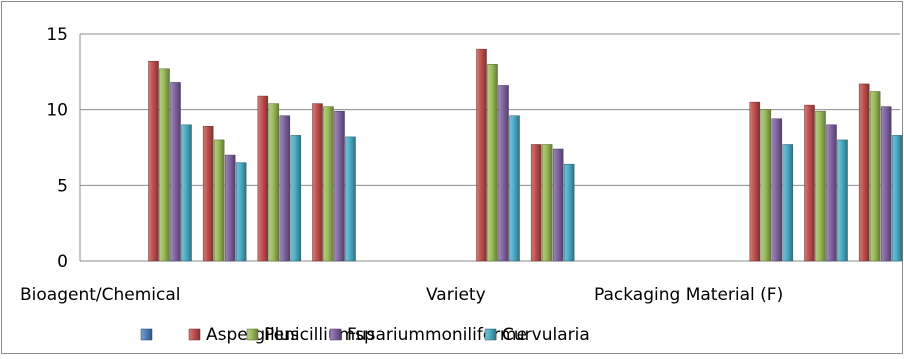 The height and width of the screenshot is (359, 904). What do you see at coordinates (688, 295) in the screenshot?
I see `x-category-label: Packaging Material (F)` at bounding box center [688, 295].